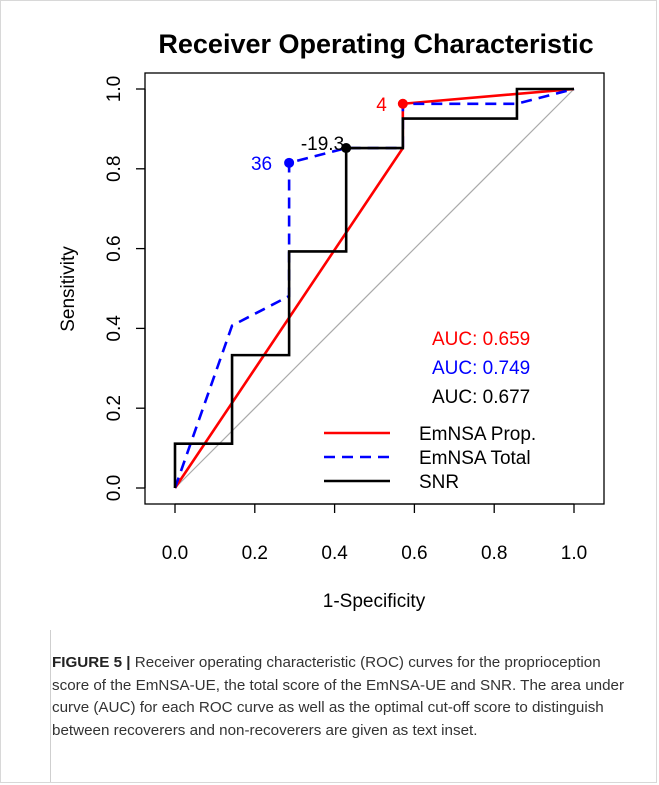 This screenshot has height=785, width=659. What do you see at coordinates (481, 397) in the screenshot?
I see `auc-label: AUC: 0.677` at bounding box center [481, 397].